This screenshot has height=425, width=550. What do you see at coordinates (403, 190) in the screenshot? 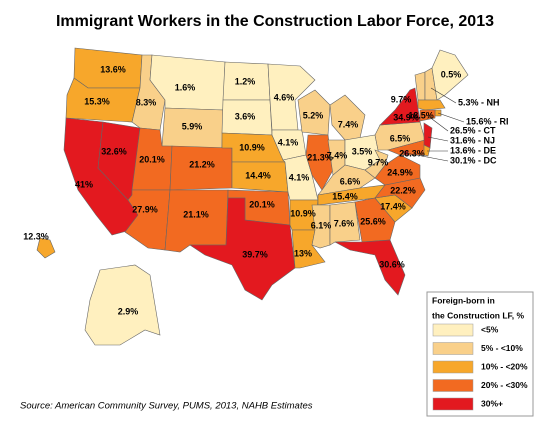
I see `region-label: 22.2%` at bounding box center [403, 190].